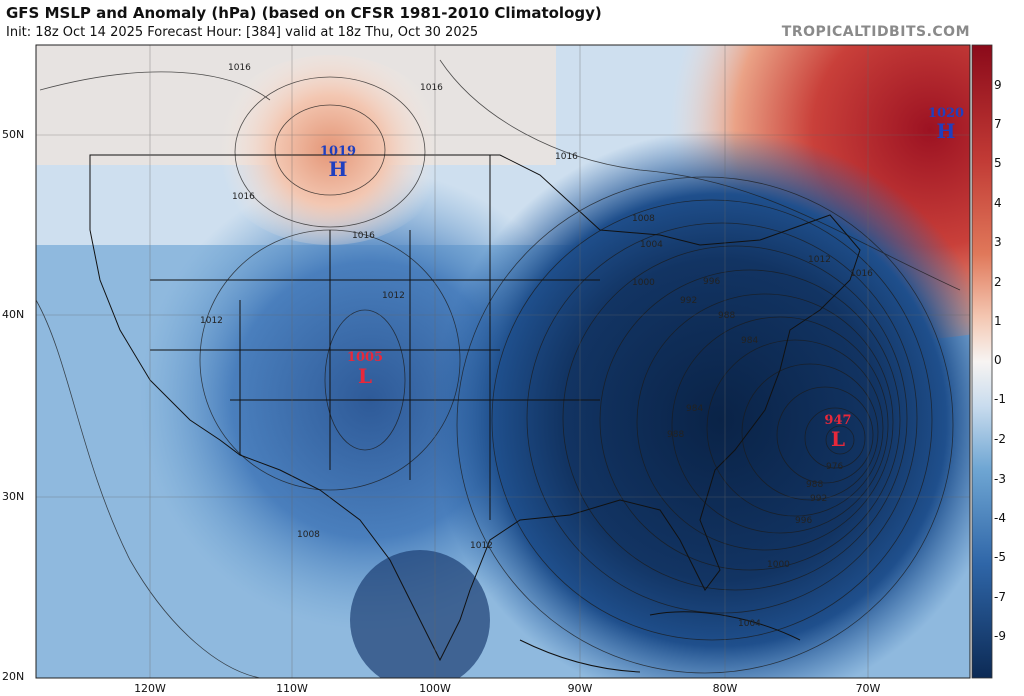  I want to click on lat-label: 40N, so click(13, 314).